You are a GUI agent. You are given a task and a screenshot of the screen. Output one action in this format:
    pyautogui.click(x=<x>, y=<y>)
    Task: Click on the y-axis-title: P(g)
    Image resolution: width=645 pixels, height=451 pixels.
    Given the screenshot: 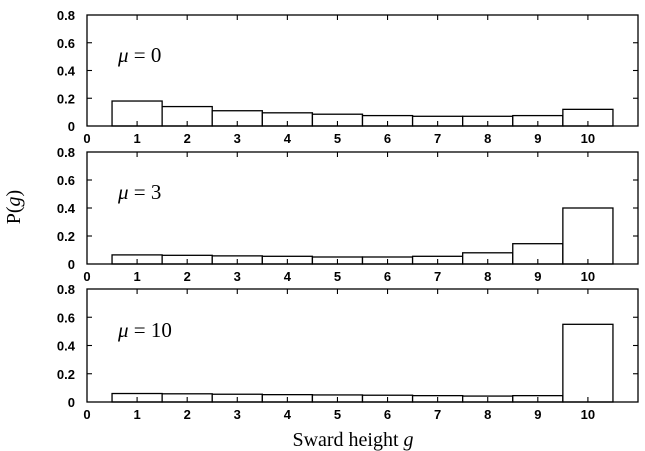 What is the action you would take?
    pyautogui.click(x=14, y=207)
    